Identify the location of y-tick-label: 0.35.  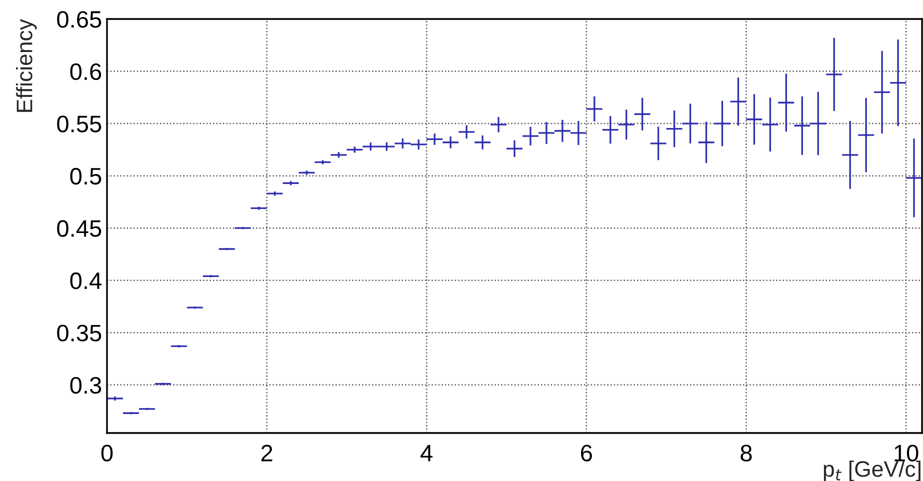
(79, 333).